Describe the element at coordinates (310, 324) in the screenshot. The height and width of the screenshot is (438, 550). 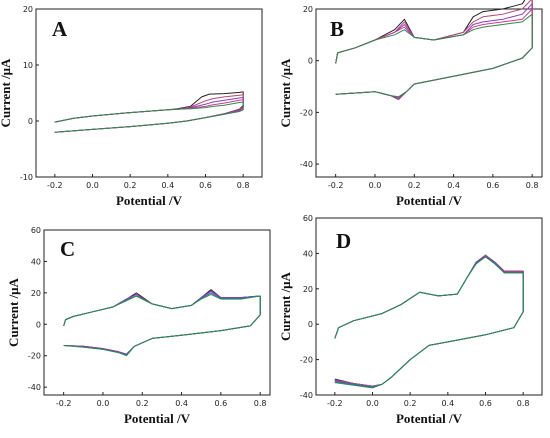
I see `y-tick-label-d: 0` at that location.